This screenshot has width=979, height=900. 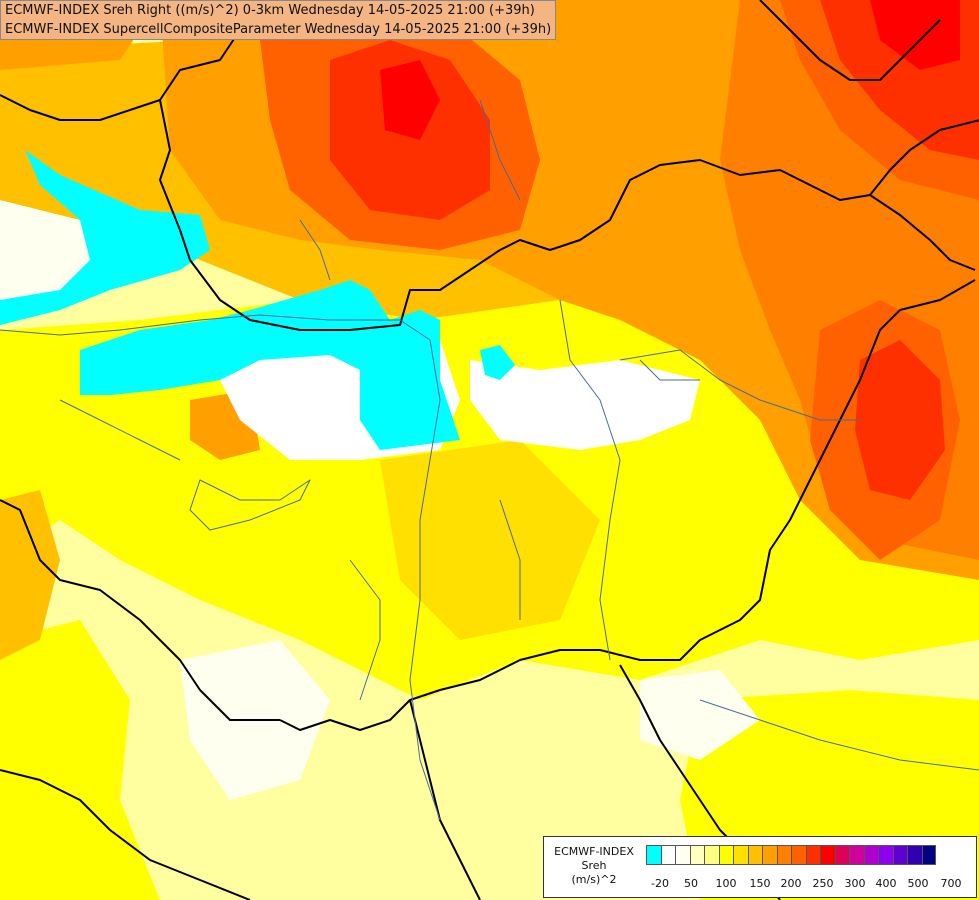 What do you see at coordinates (760, 883) in the screenshot?
I see `legend-tick-label: 150` at bounding box center [760, 883].